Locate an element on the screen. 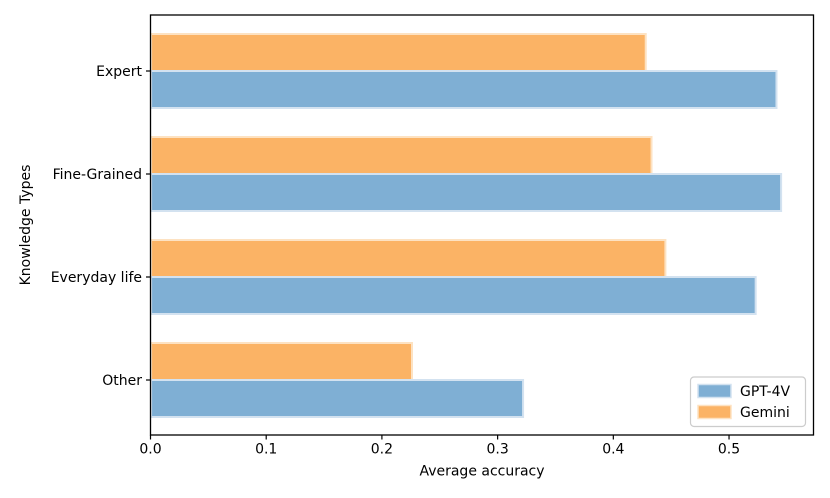  y-axis-label: Knowledge Types is located at coordinates (26, 225).